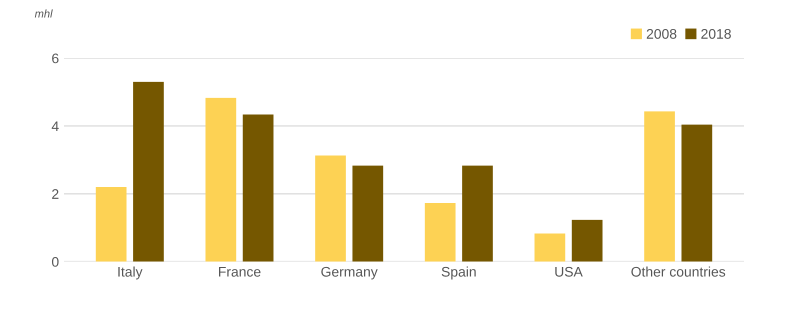  What do you see at coordinates (55, 126) in the screenshot?
I see `y-tick-label: 4` at bounding box center [55, 126].